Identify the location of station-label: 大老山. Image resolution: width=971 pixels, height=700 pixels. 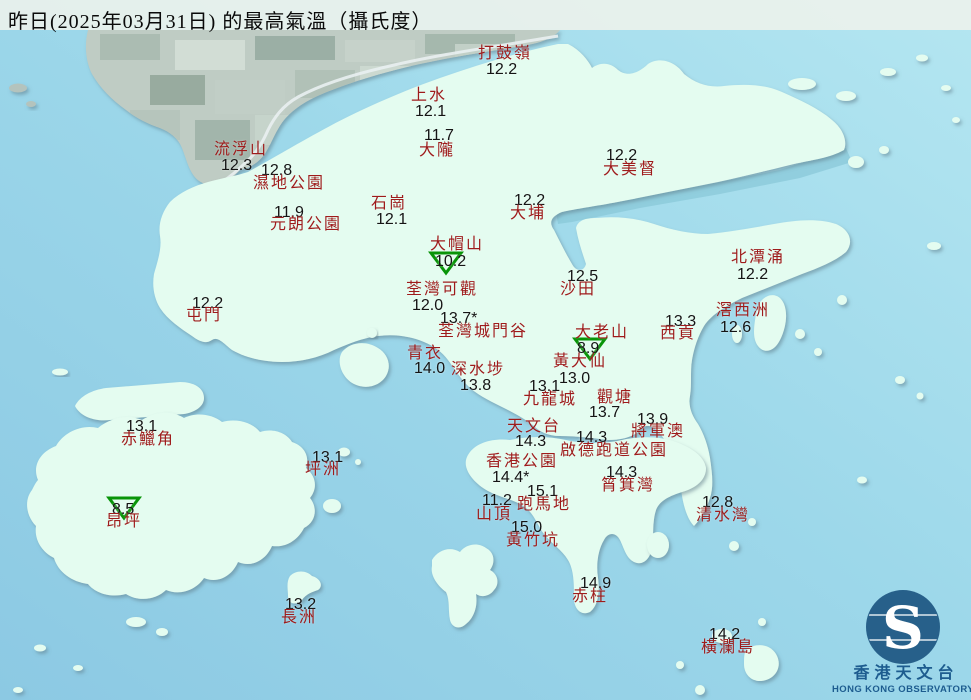
(602, 332).